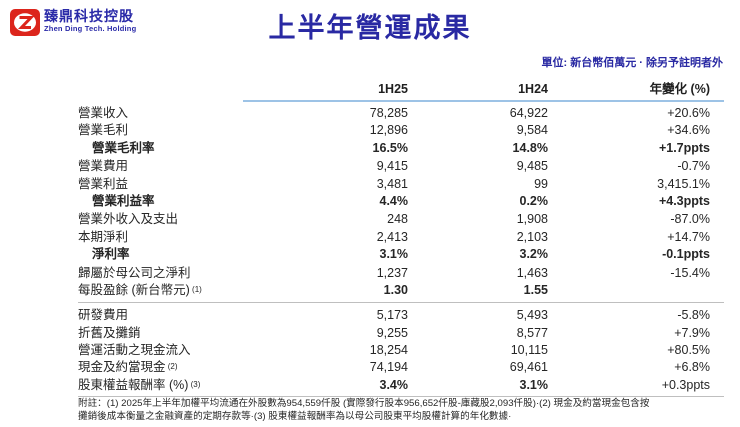  Describe the element at coordinates (89, 16) in the screenshot. I see `logo-company-name-cn: 臻鼎科技控股` at that location.